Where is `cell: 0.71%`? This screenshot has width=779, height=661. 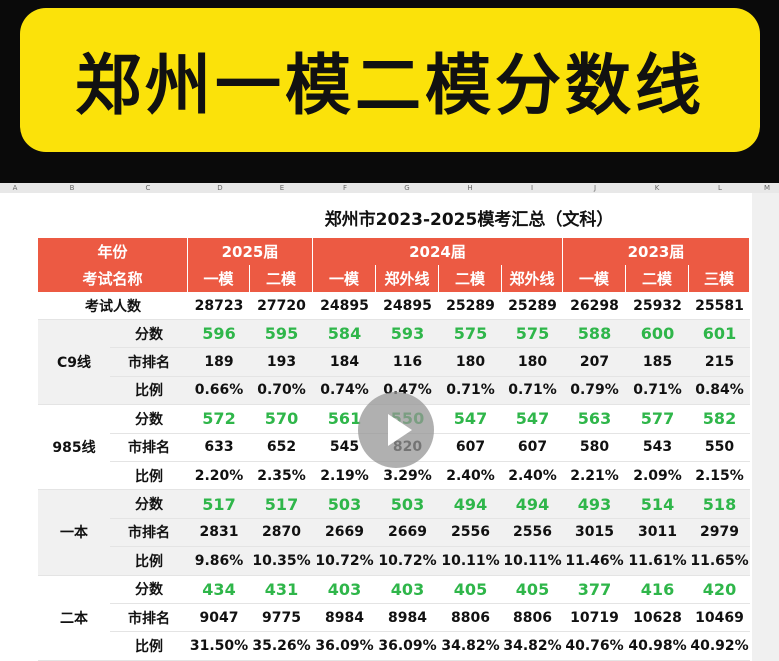
cell: 0.71% is located at coordinates (657, 391).